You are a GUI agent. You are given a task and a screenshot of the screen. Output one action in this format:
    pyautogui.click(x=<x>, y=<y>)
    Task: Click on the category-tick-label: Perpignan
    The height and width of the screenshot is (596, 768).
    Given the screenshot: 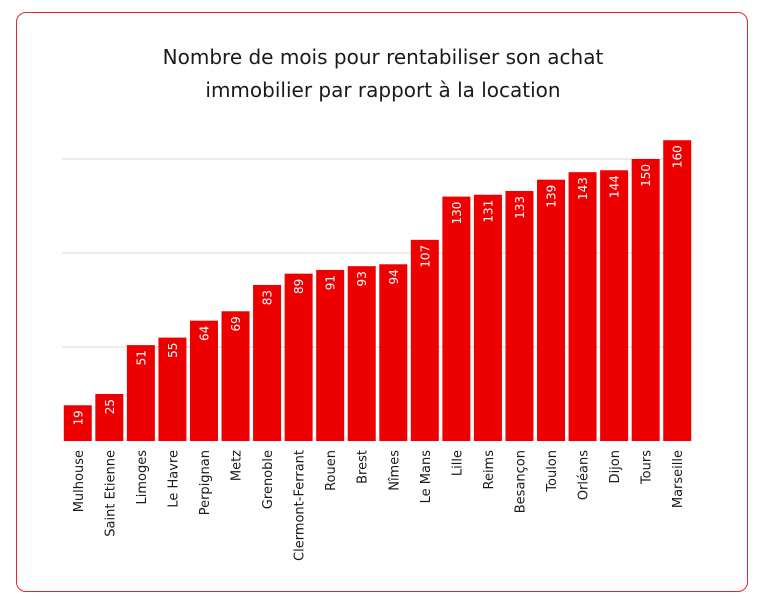 What is the action you would take?
    pyautogui.click(x=205, y=482)
    